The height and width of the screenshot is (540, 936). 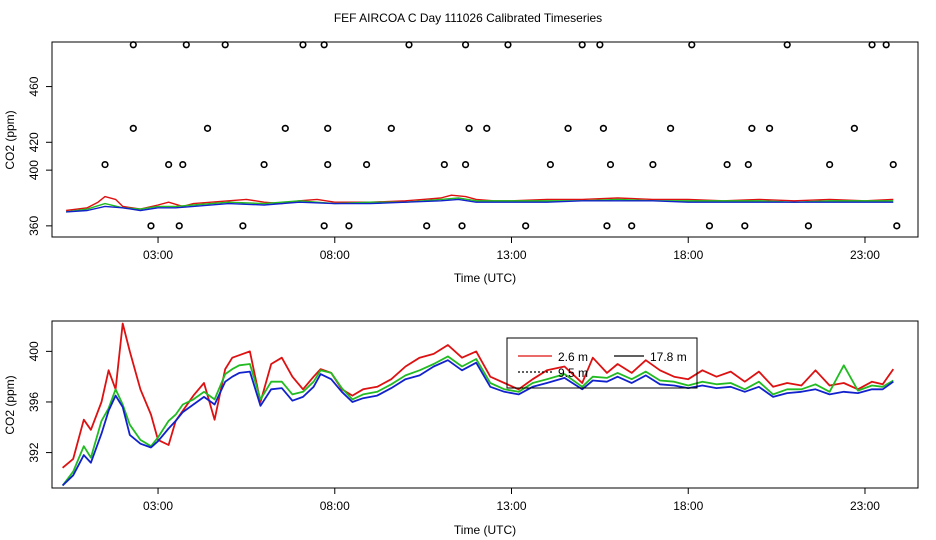 I want to click on bottom-y-tick-label: 400, so click(x=34, y=351).